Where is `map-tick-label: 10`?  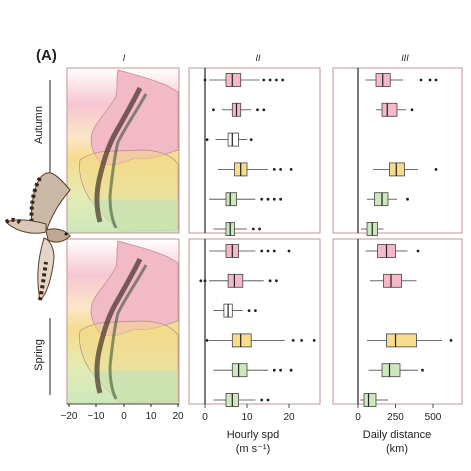
map-tick-label: 10 is located at coordinates (151, 416).